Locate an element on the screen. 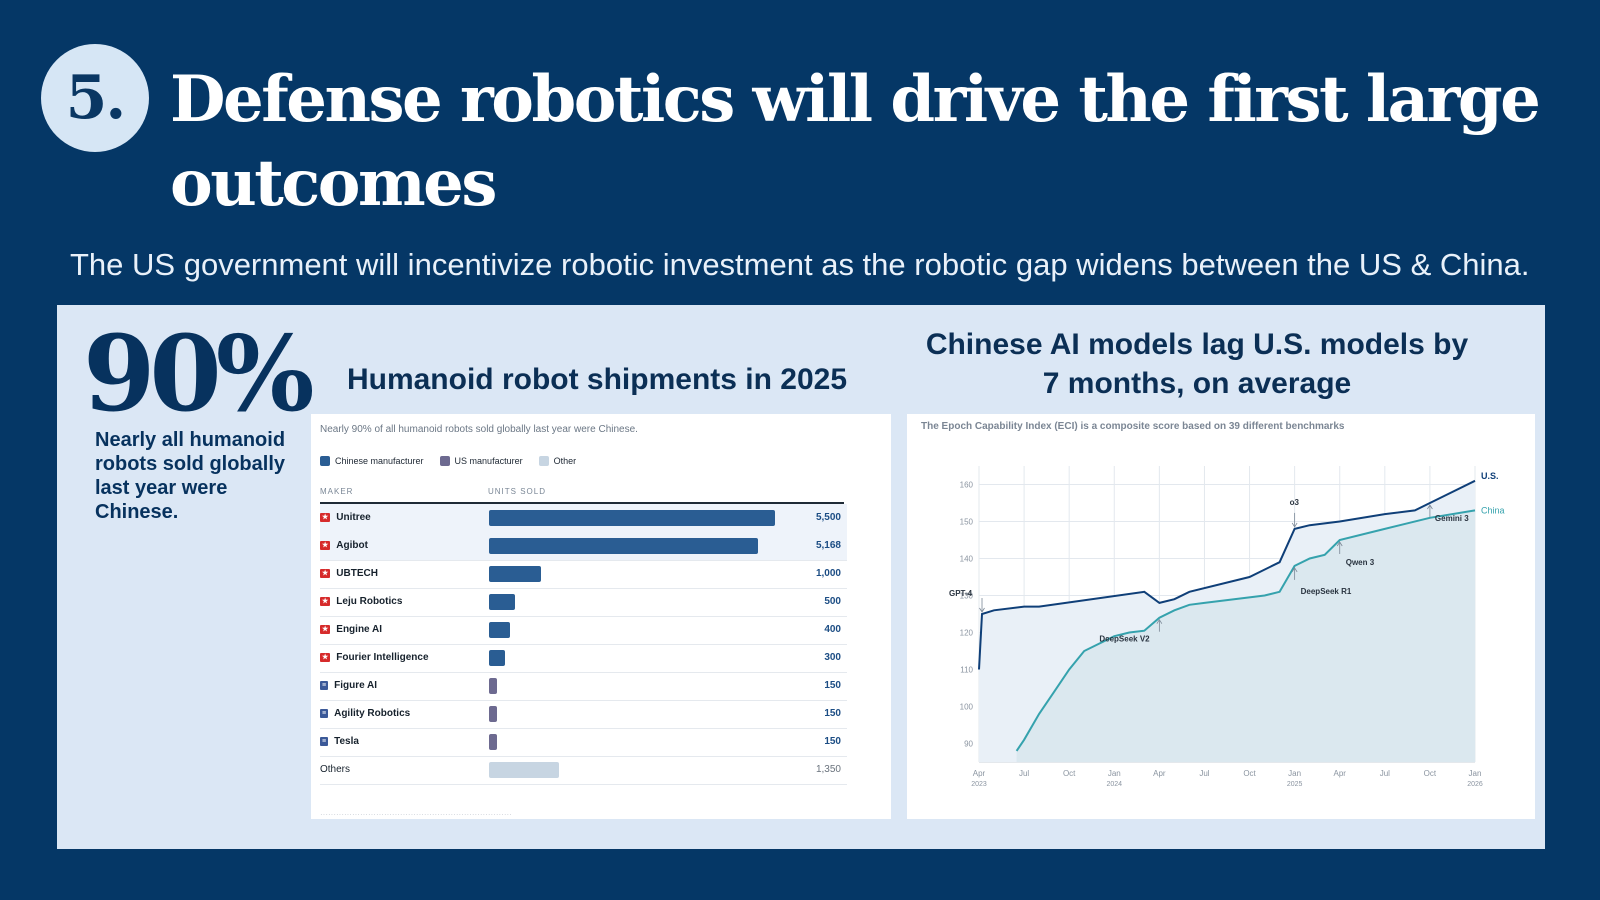 The height and width of the screenshot is (900, 1600). row-maker: ★ Agibot is located at coordinates (344, 545).